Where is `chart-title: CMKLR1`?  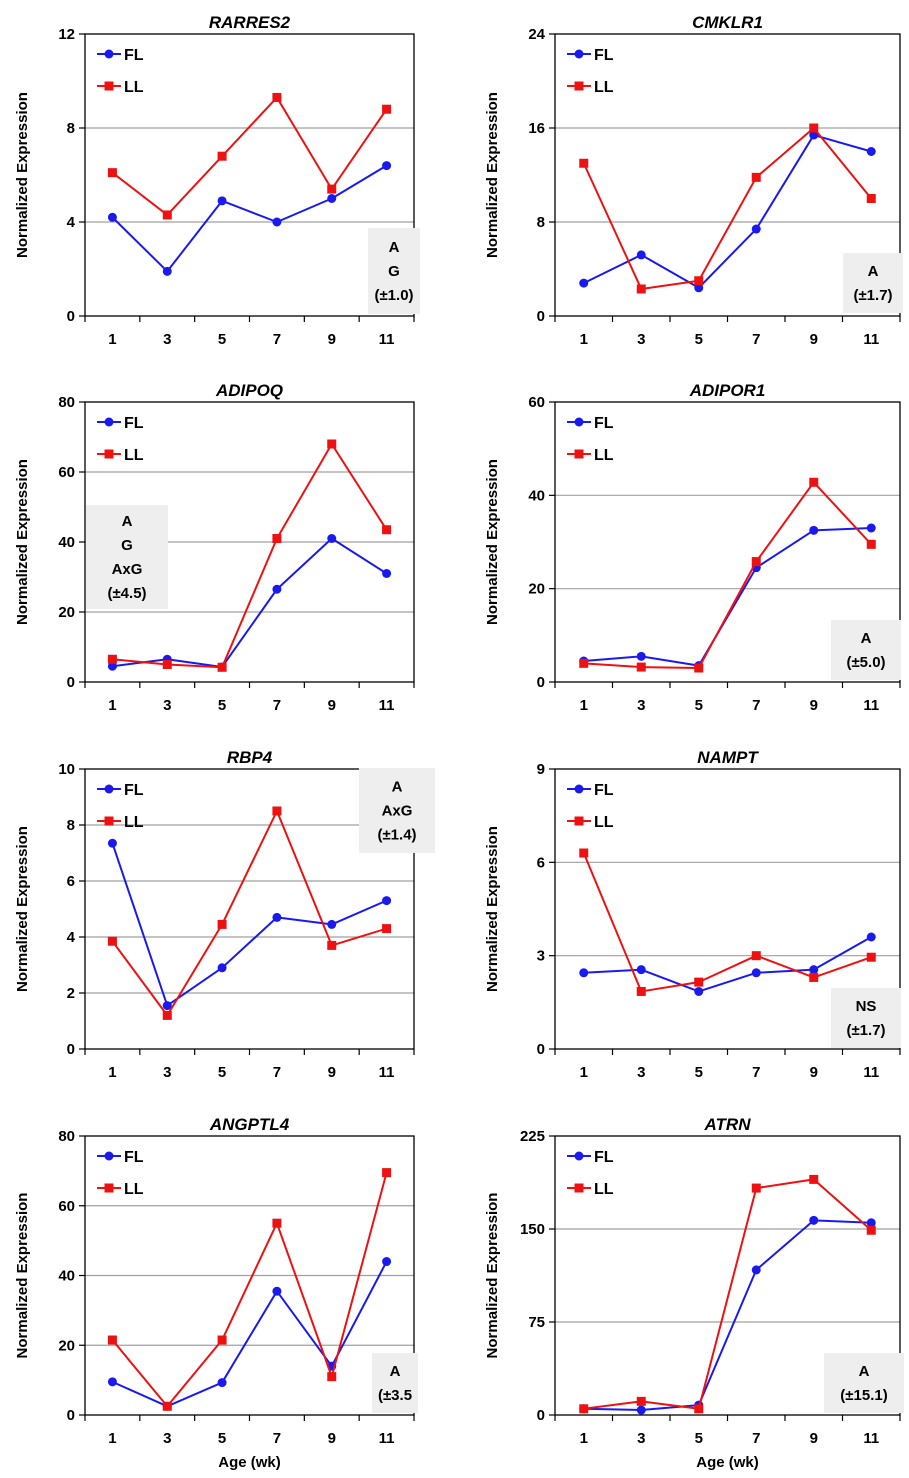 chart-title: CMKLR1 is located at coordinates (727, 22).